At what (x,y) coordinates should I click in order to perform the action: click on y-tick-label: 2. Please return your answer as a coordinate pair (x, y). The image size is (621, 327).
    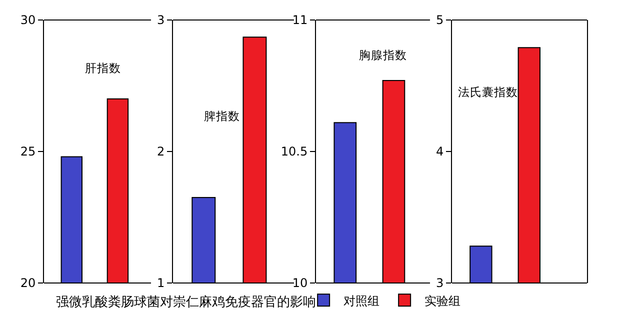
    Looking at the image, I should click on (160, 151).